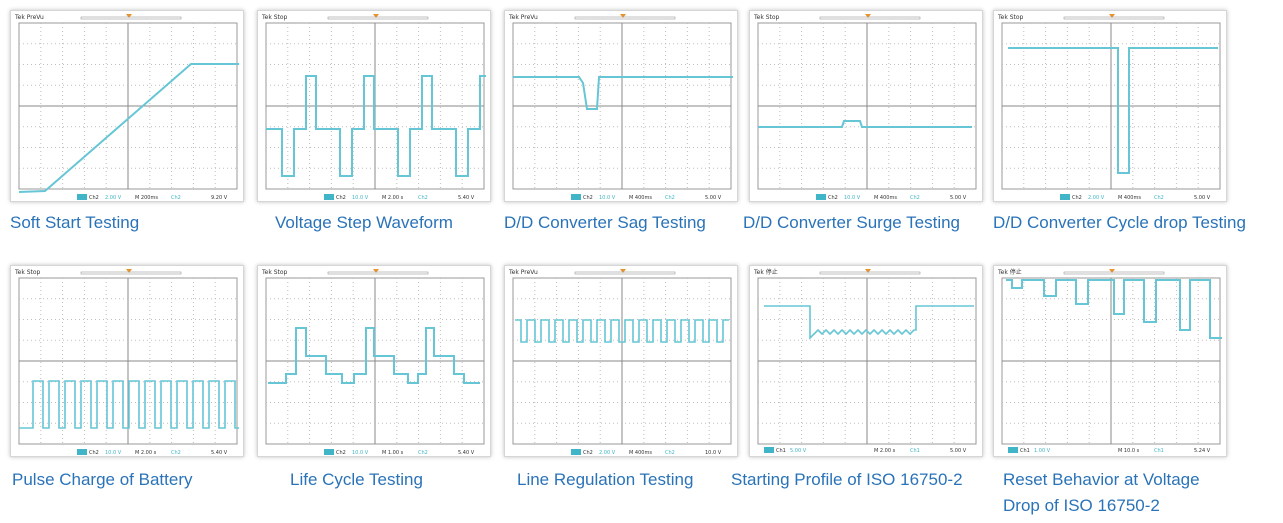 Image resolution: width=1283 pixels, height=523 pixels. What do you see at coordinates (852, 222) in the screenshot?
I see `caption: D/D Converter Surge Testing` at bounding box center [852, 222].